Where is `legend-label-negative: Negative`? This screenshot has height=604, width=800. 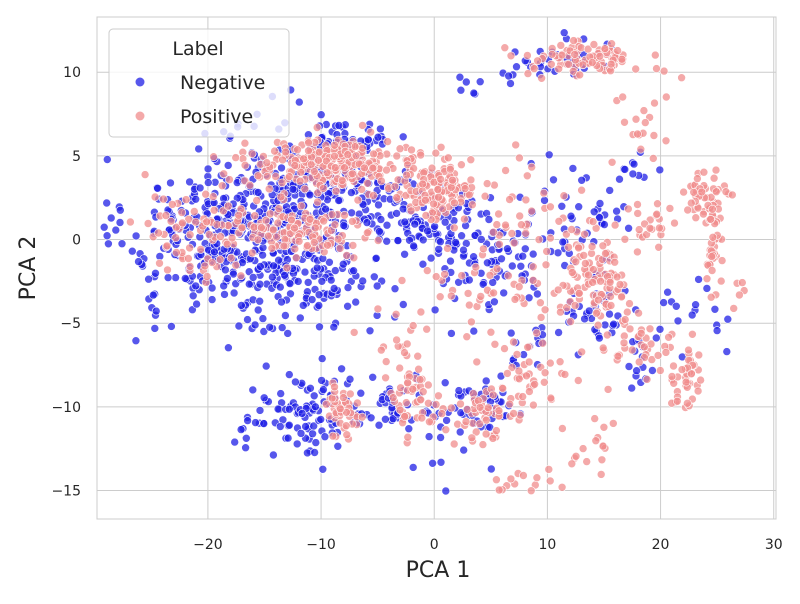
legend-label-negative: Negative is located at coordinates (222, 83).